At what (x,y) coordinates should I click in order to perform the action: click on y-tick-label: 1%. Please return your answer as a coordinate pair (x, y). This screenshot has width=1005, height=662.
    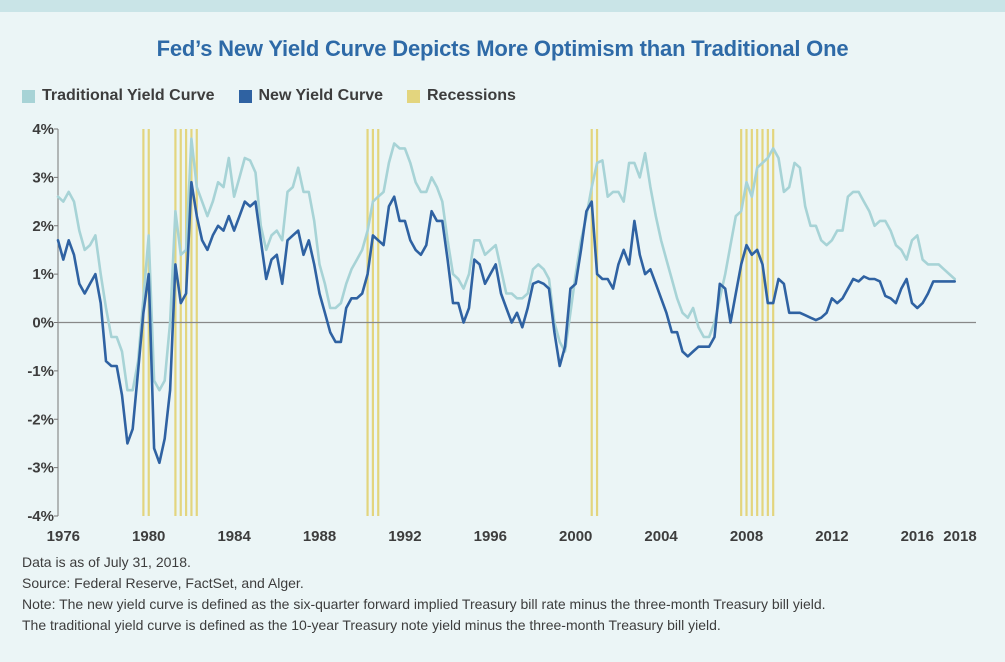
    Looking at the image, I should click on (43, 274).